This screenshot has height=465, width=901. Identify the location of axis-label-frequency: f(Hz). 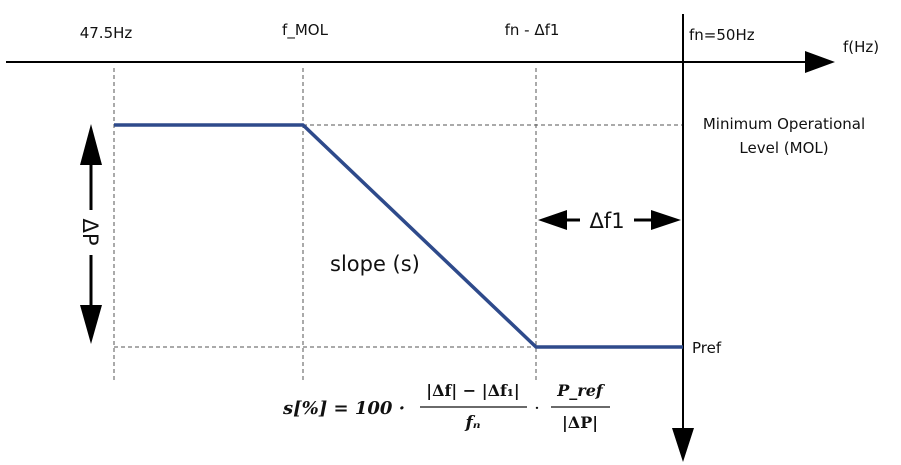
(861, 47).